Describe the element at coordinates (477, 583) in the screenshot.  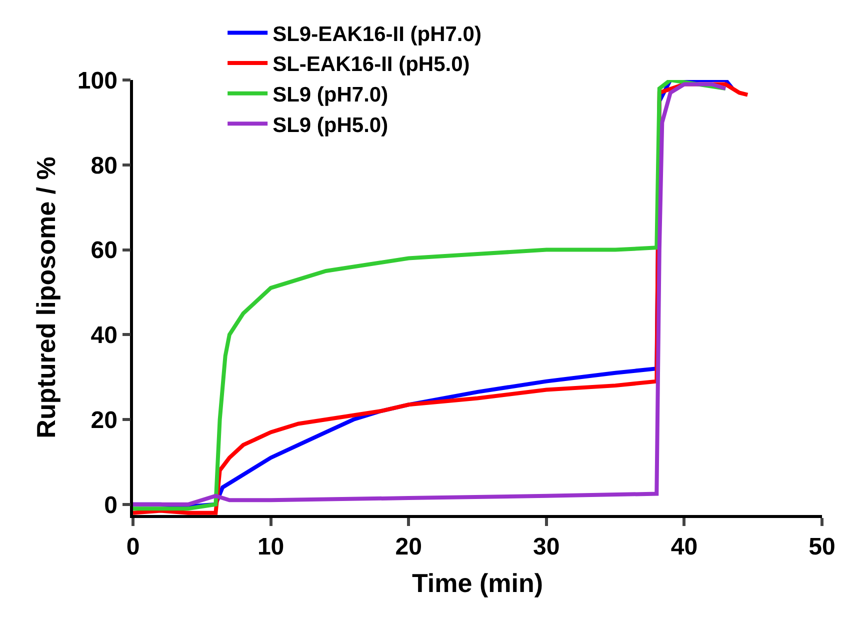
I see `x-axis-title: Time (min)` at that location.